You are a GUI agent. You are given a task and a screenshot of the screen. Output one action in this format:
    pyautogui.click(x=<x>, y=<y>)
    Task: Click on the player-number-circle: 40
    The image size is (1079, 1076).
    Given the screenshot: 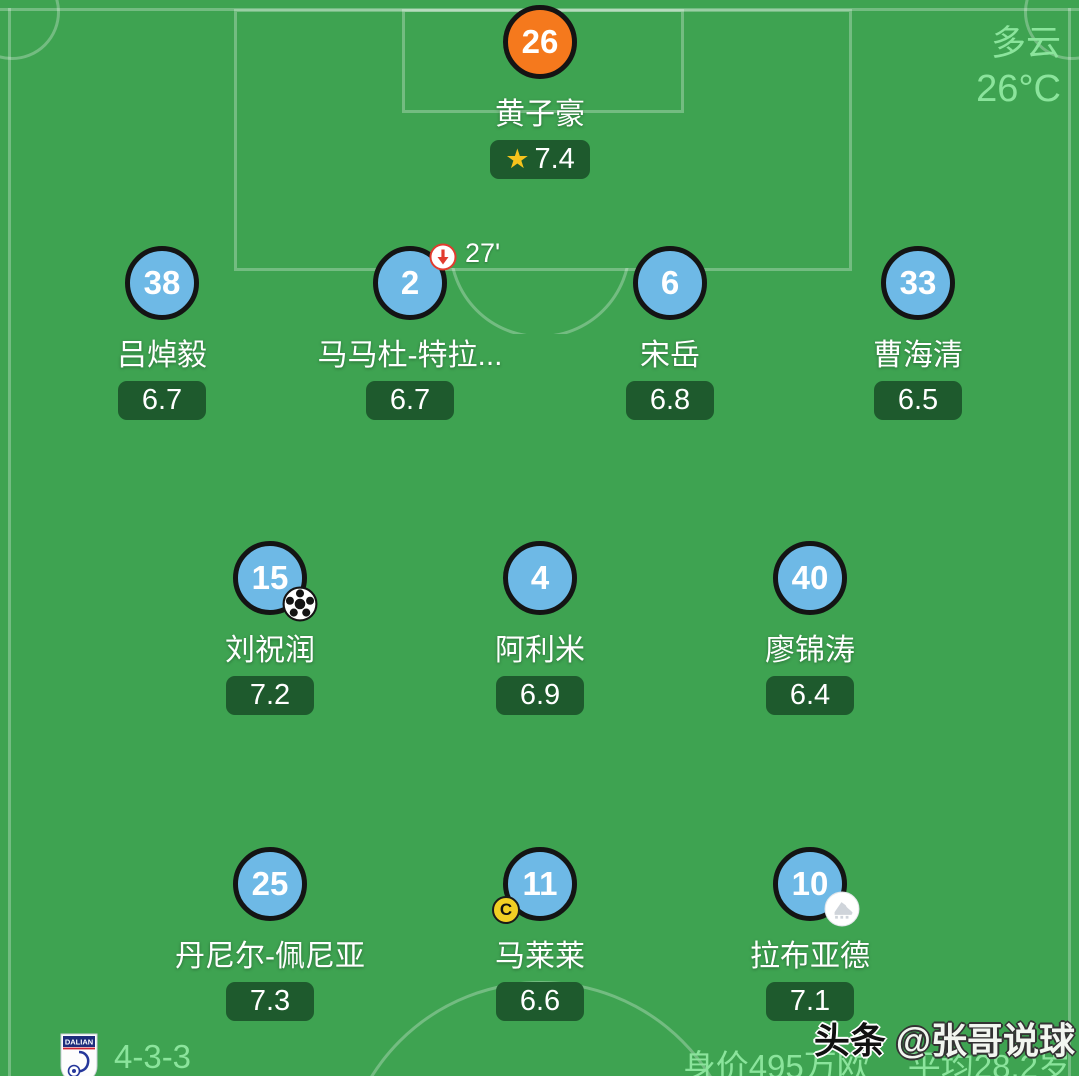 What is the action you would take?
    pyautogui.click(x=810, y=578)
    